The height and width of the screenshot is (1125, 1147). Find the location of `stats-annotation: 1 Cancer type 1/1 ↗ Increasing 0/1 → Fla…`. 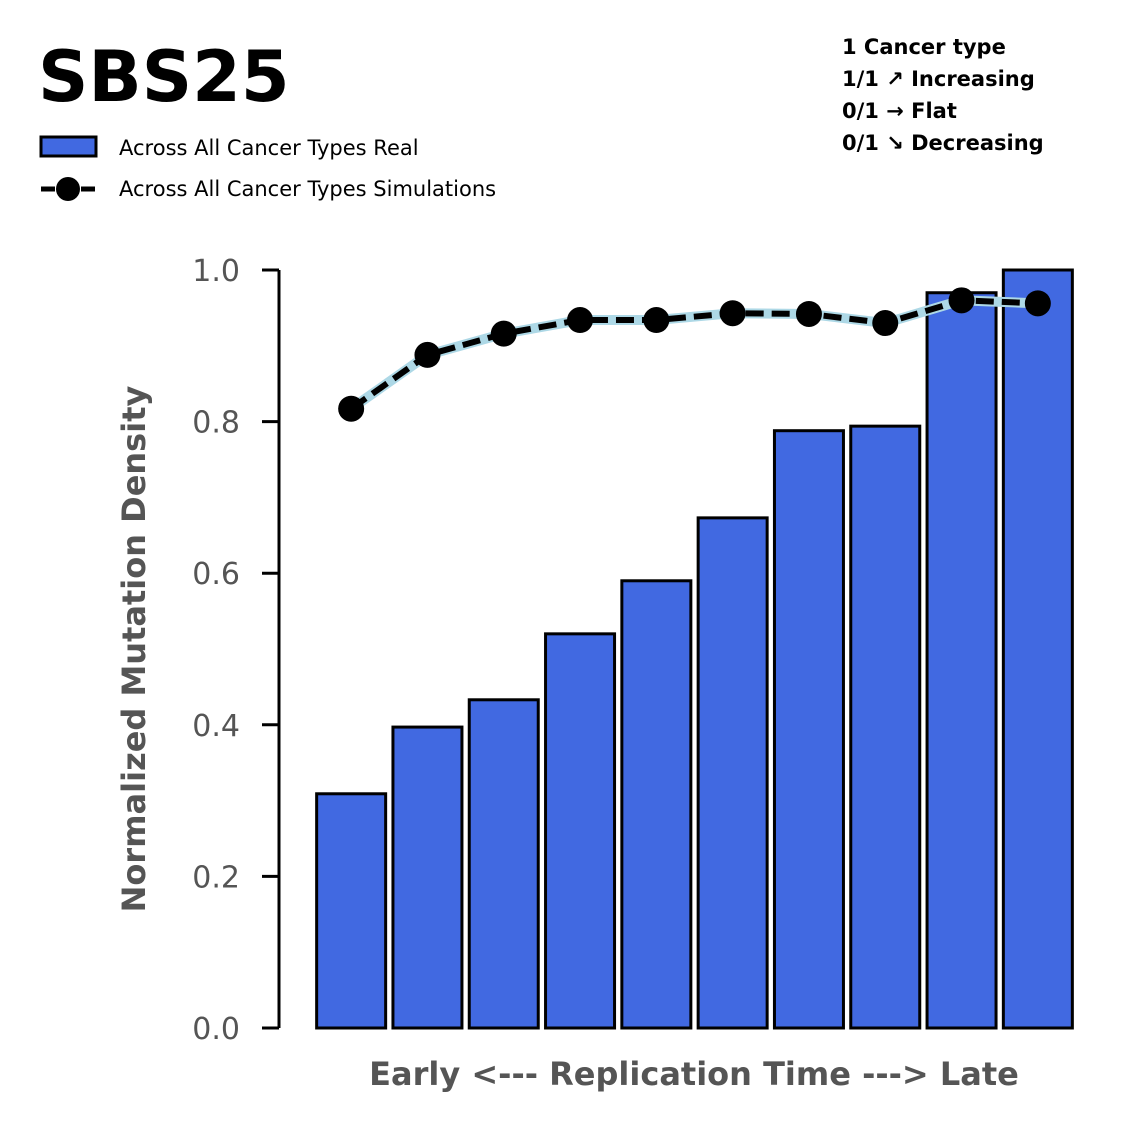

stats-annotation: 1 Cancer type 1/1 ↗ Increasing 0/1 → Fla… is located at coordinates (943, 95).